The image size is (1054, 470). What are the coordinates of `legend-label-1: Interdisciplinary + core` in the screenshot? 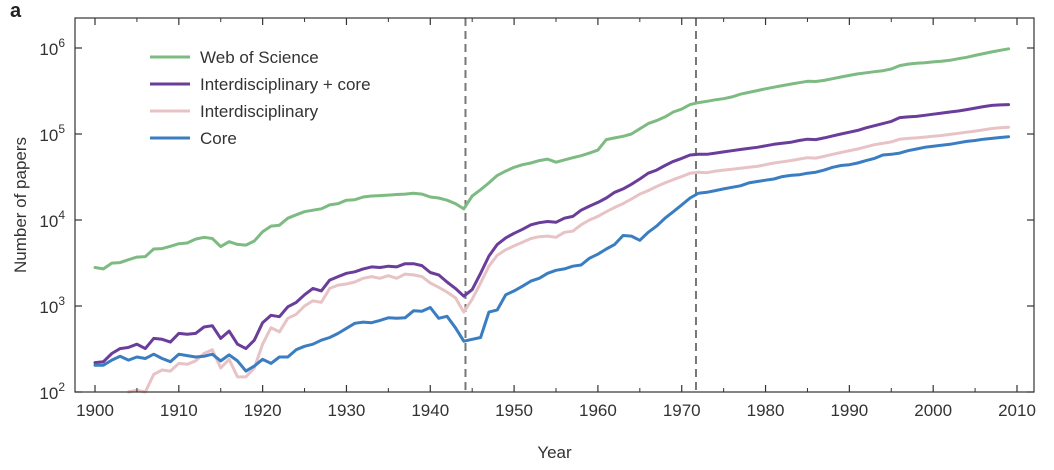 It's located at (285, 84).